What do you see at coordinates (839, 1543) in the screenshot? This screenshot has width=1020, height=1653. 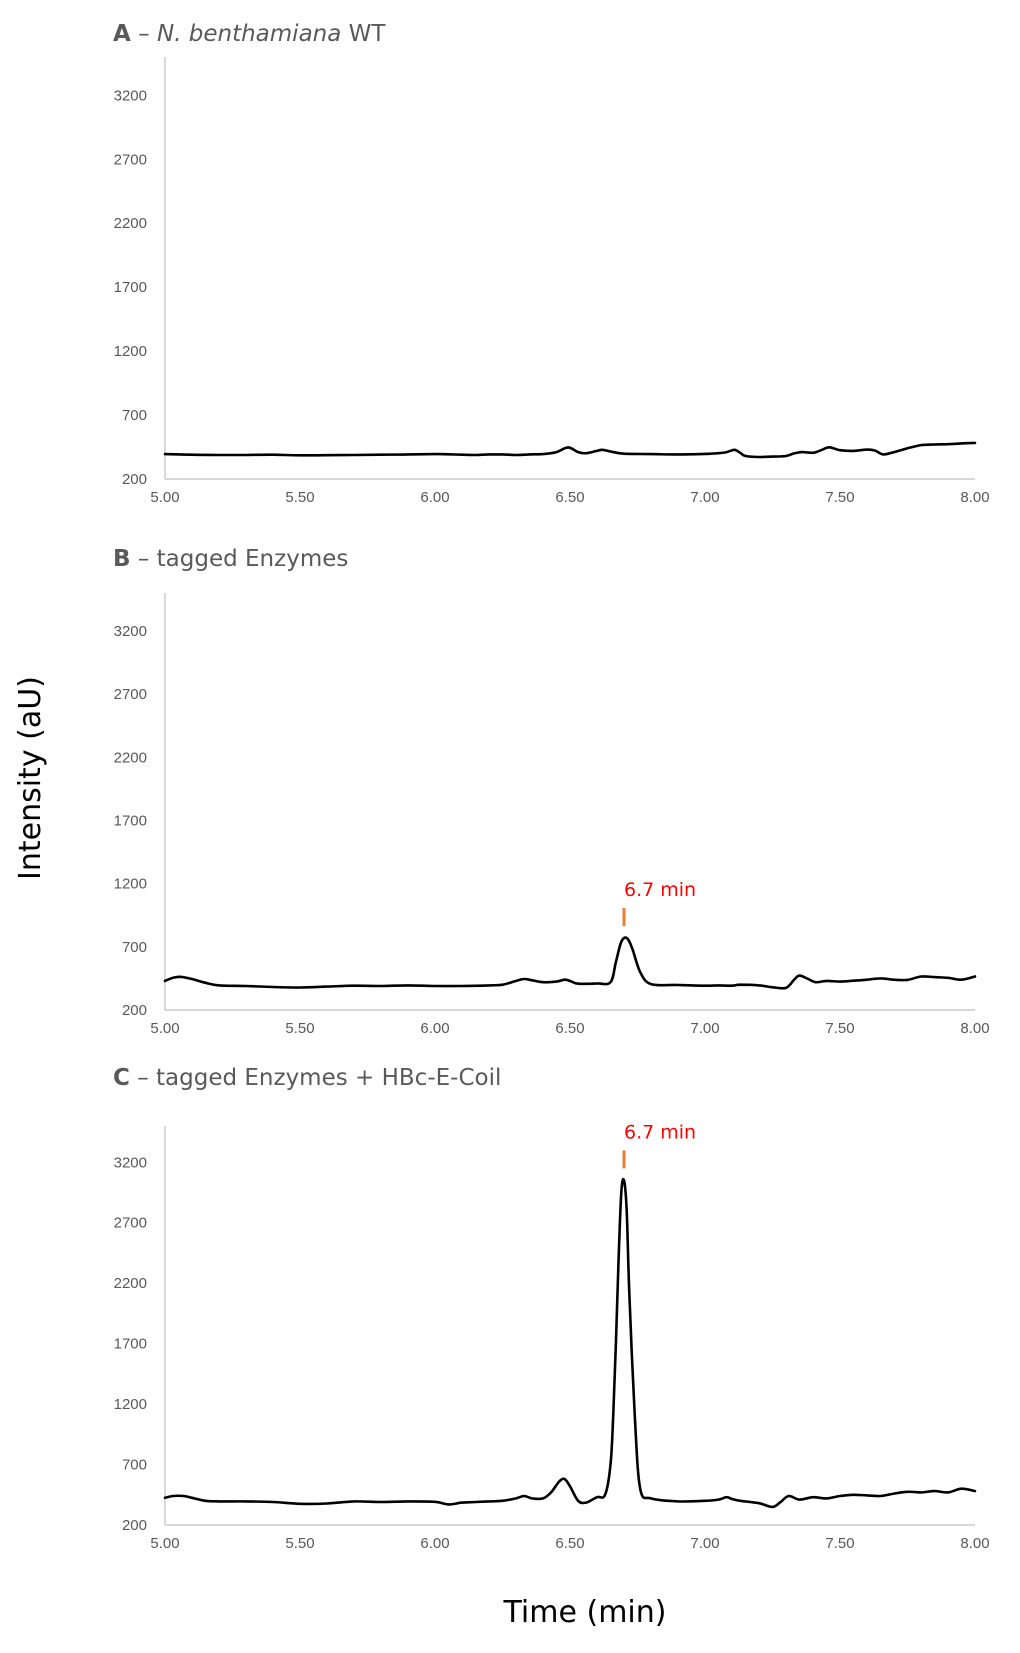 I see `panel-c-x-tick-label: 7.50` at bounding box center [839, 1543].